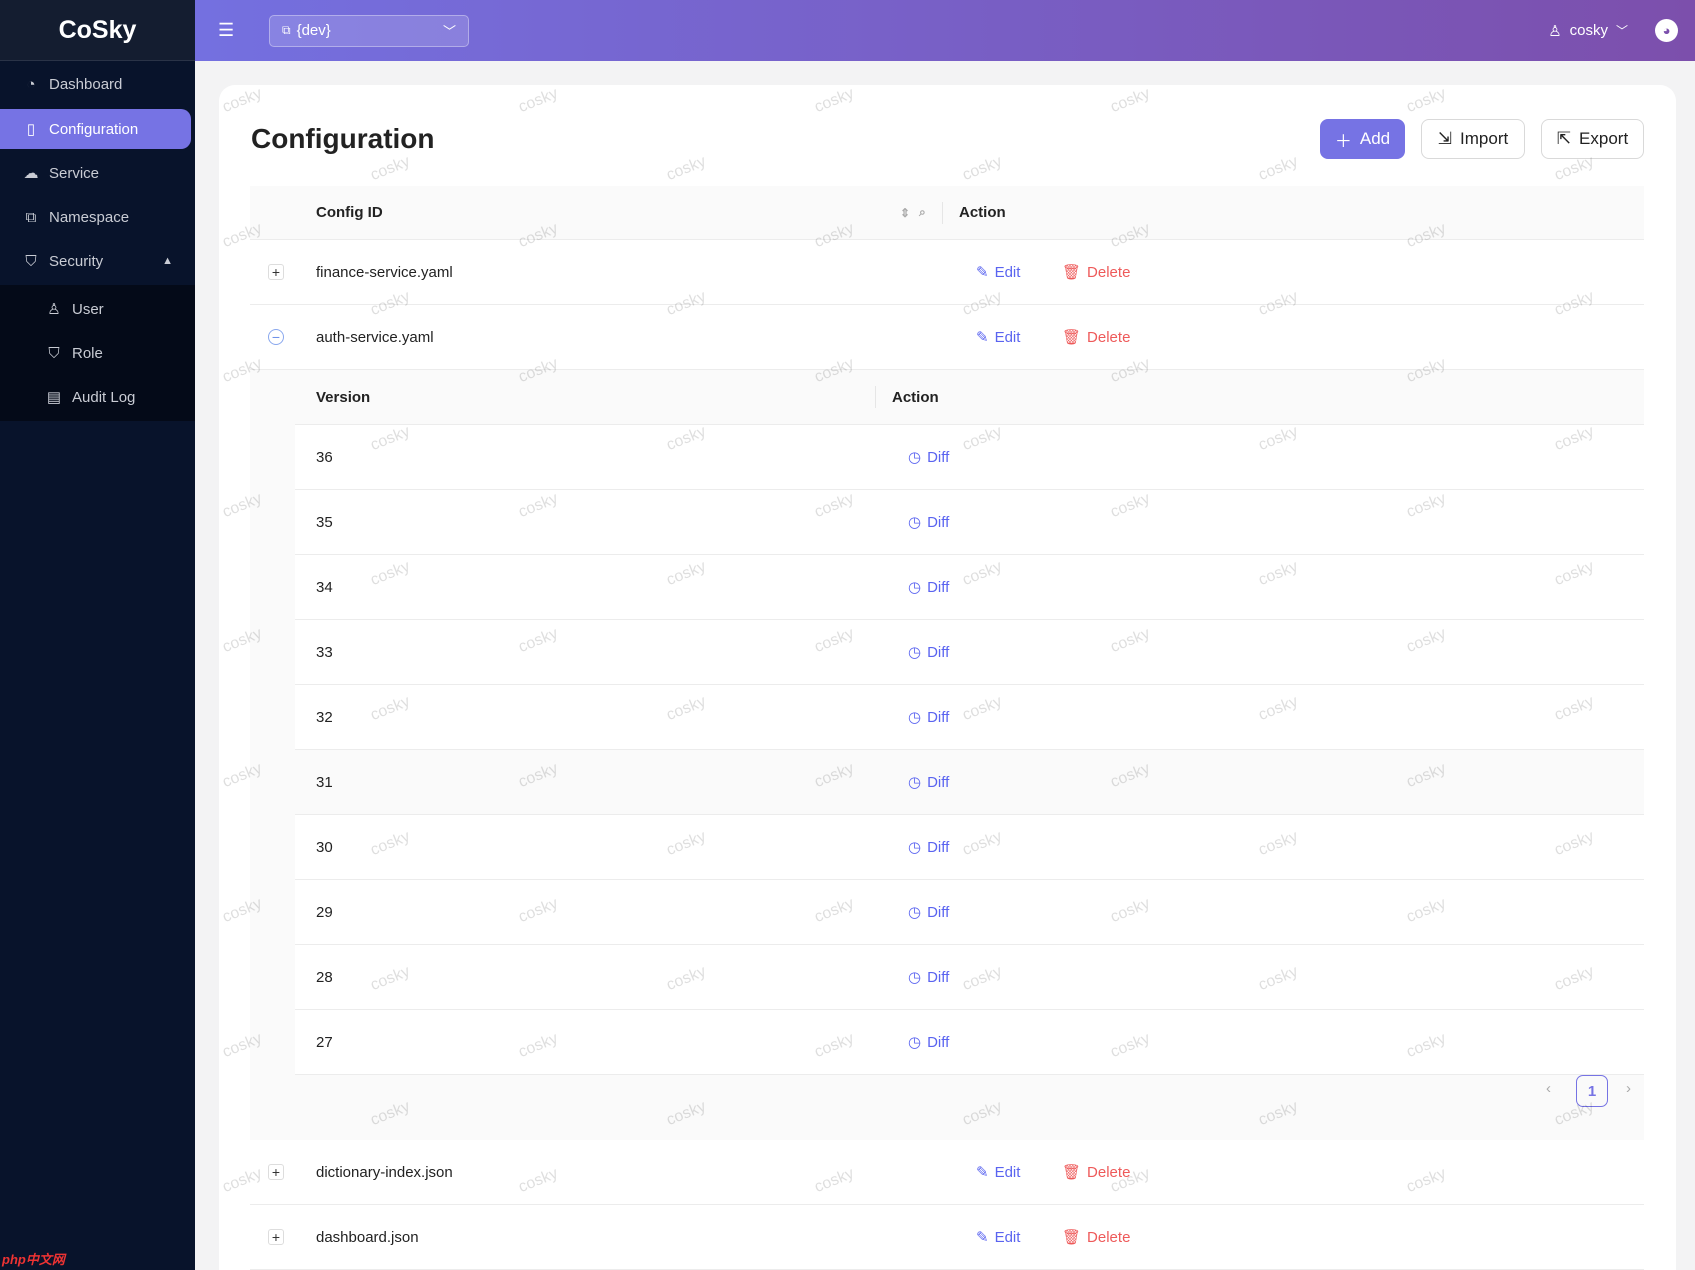  What do you see at coordinates (384, 1172) in the screenshot?
I see `config-id: dictionary-index.json` at bounding box center [384, 1172].